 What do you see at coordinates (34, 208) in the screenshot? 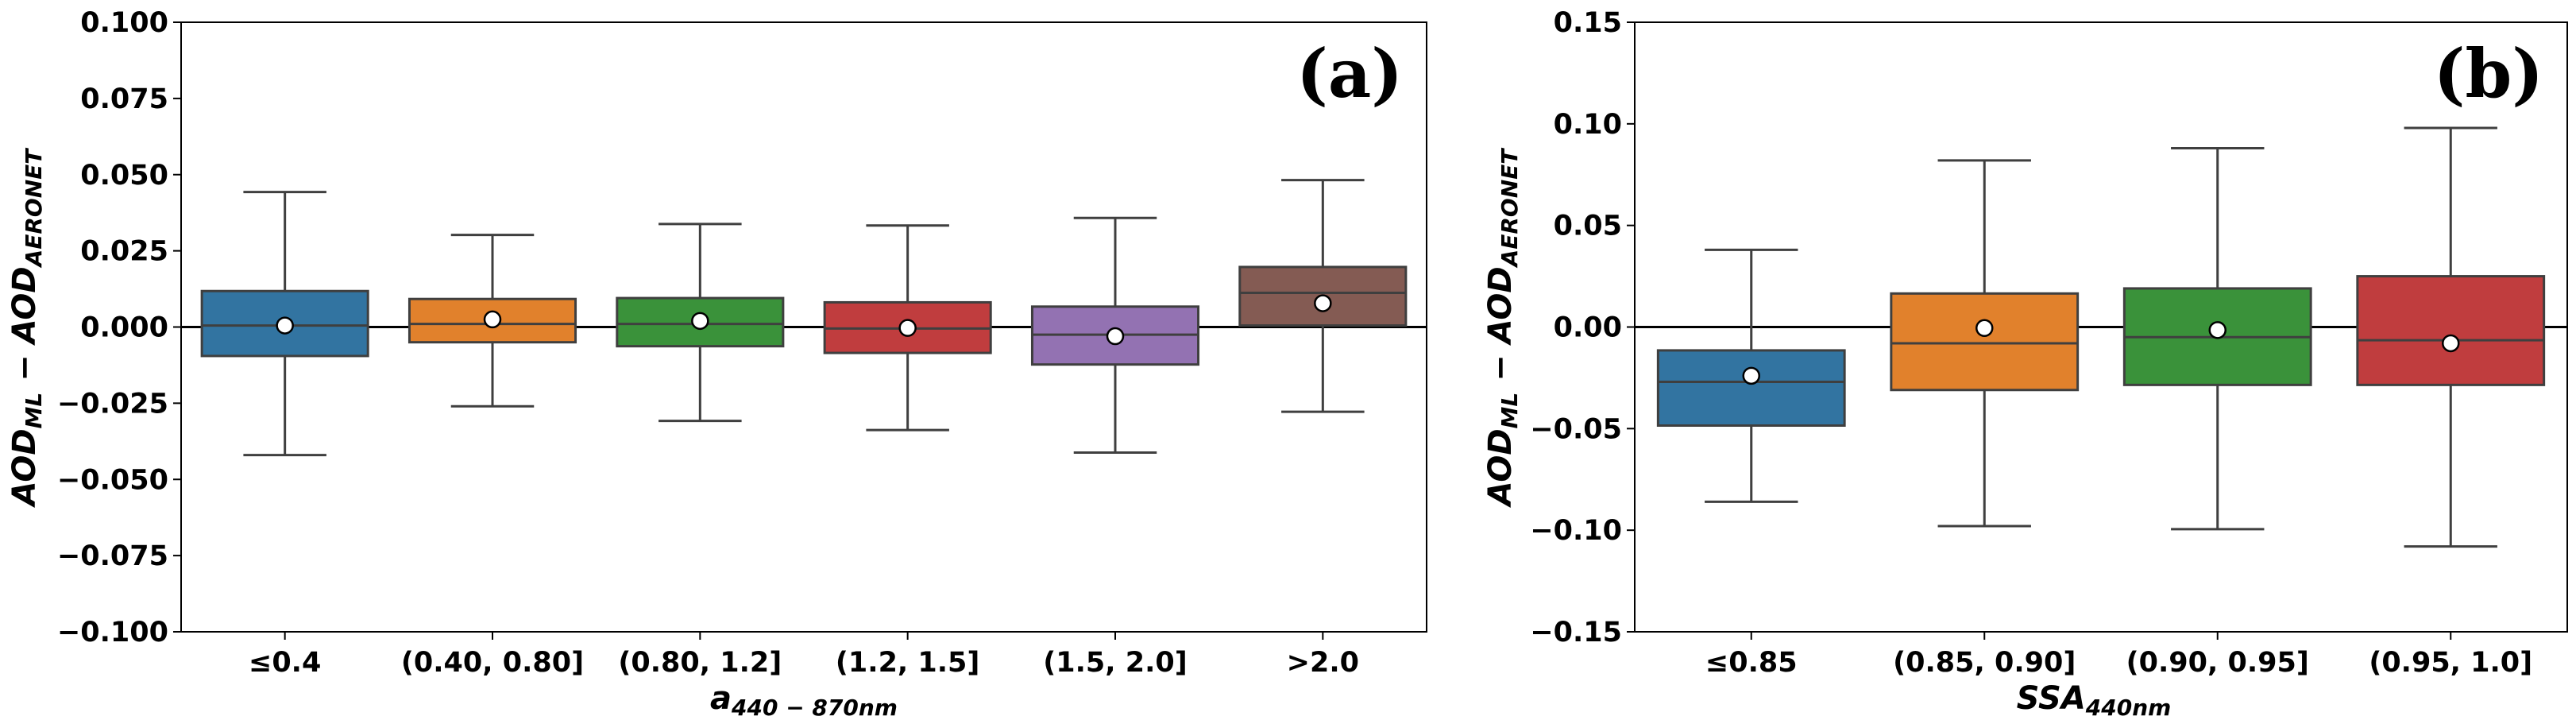
I see `panel-a-y-label-s2: AERONET` at bounding box center [34, 208].